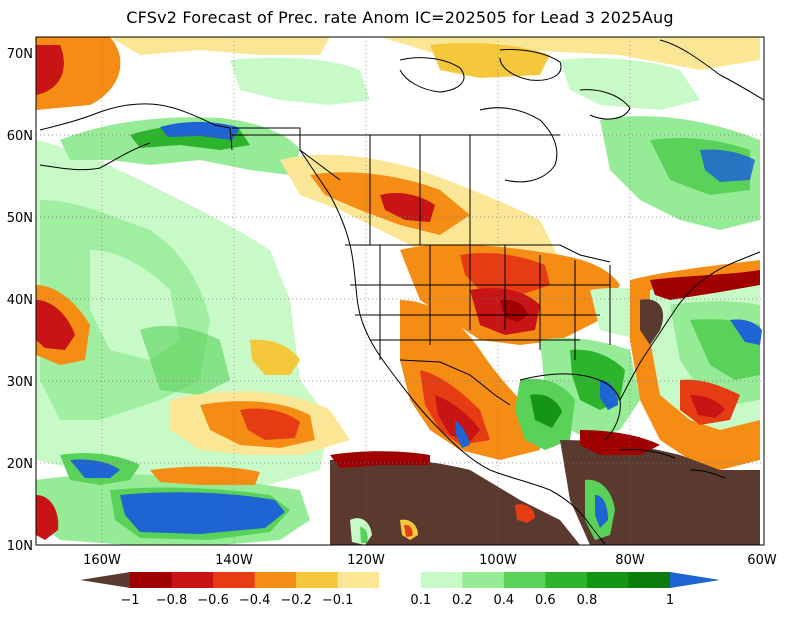 The width and height of the screenshot is (800, 618). I want to click on lon-label-160w: 160W, so click(102, 560).